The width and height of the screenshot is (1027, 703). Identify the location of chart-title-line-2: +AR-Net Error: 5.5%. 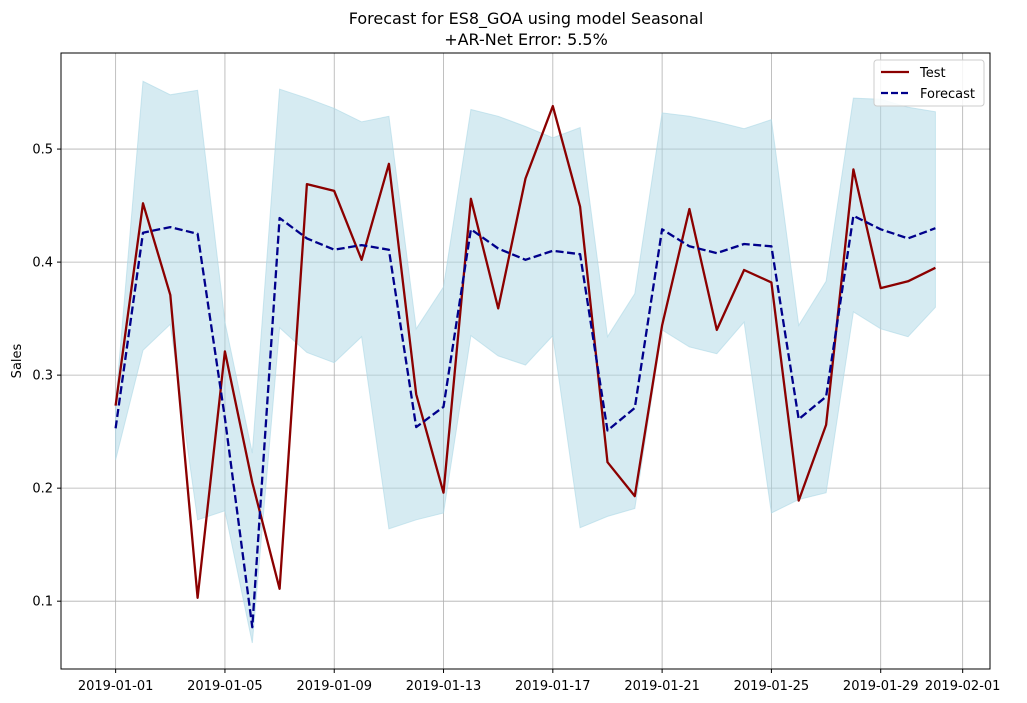
(526, 39).